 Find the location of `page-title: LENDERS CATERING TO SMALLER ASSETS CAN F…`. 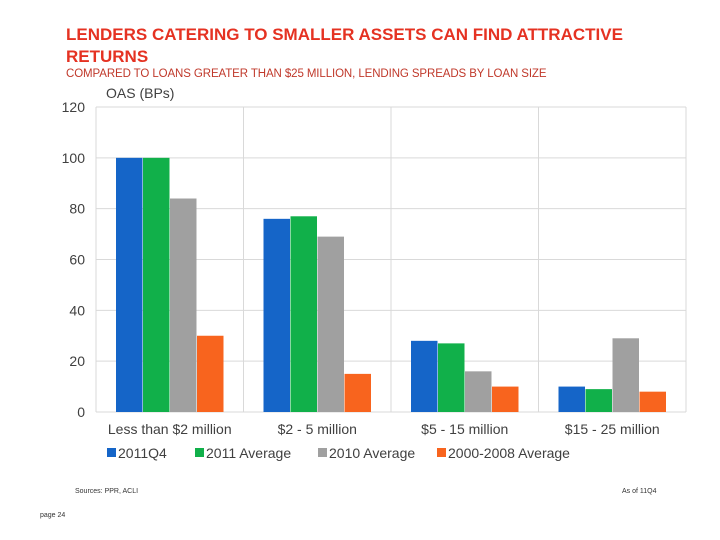

page-title: LENDERS CATERING TO SMALLER ASSETS CAN F… is located at coordinates (344, 45).